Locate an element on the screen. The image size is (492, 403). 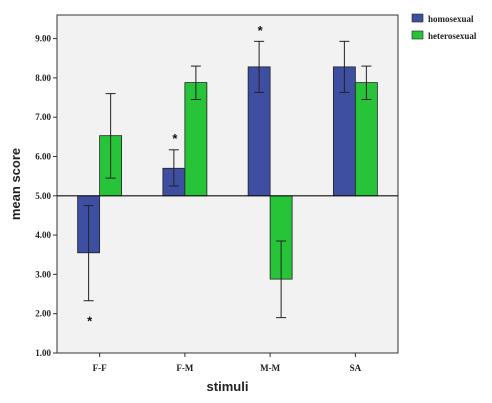
x-axis-title: stimuli is located at coordinates (228, 386).